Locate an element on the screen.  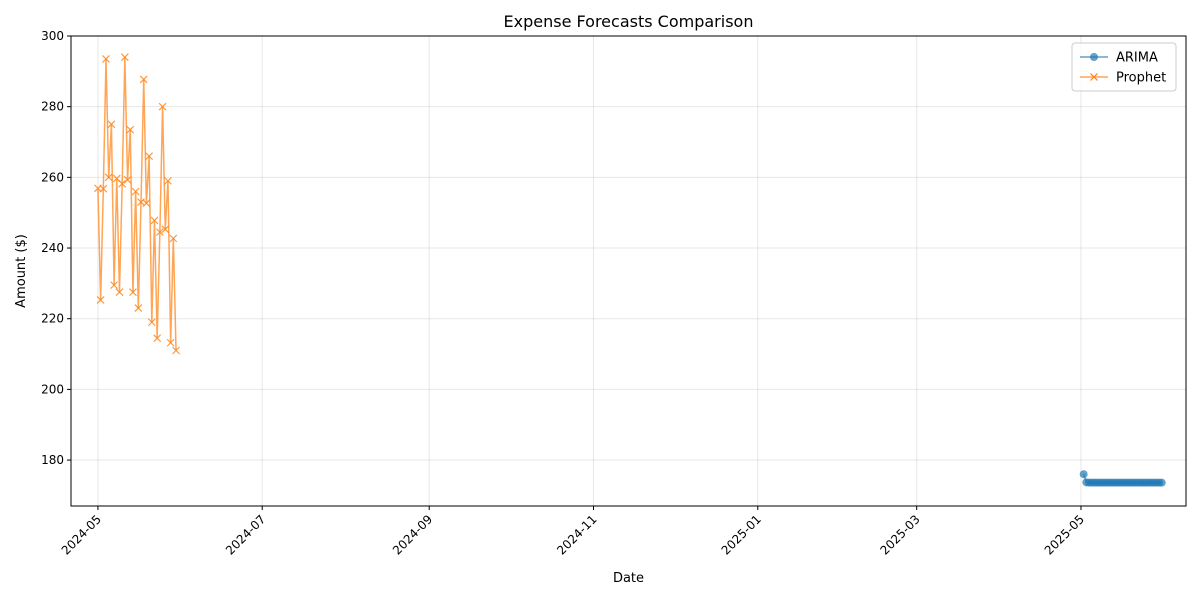
chart-legend: ARIMA Prophet is located at coordinates (1124, 67).